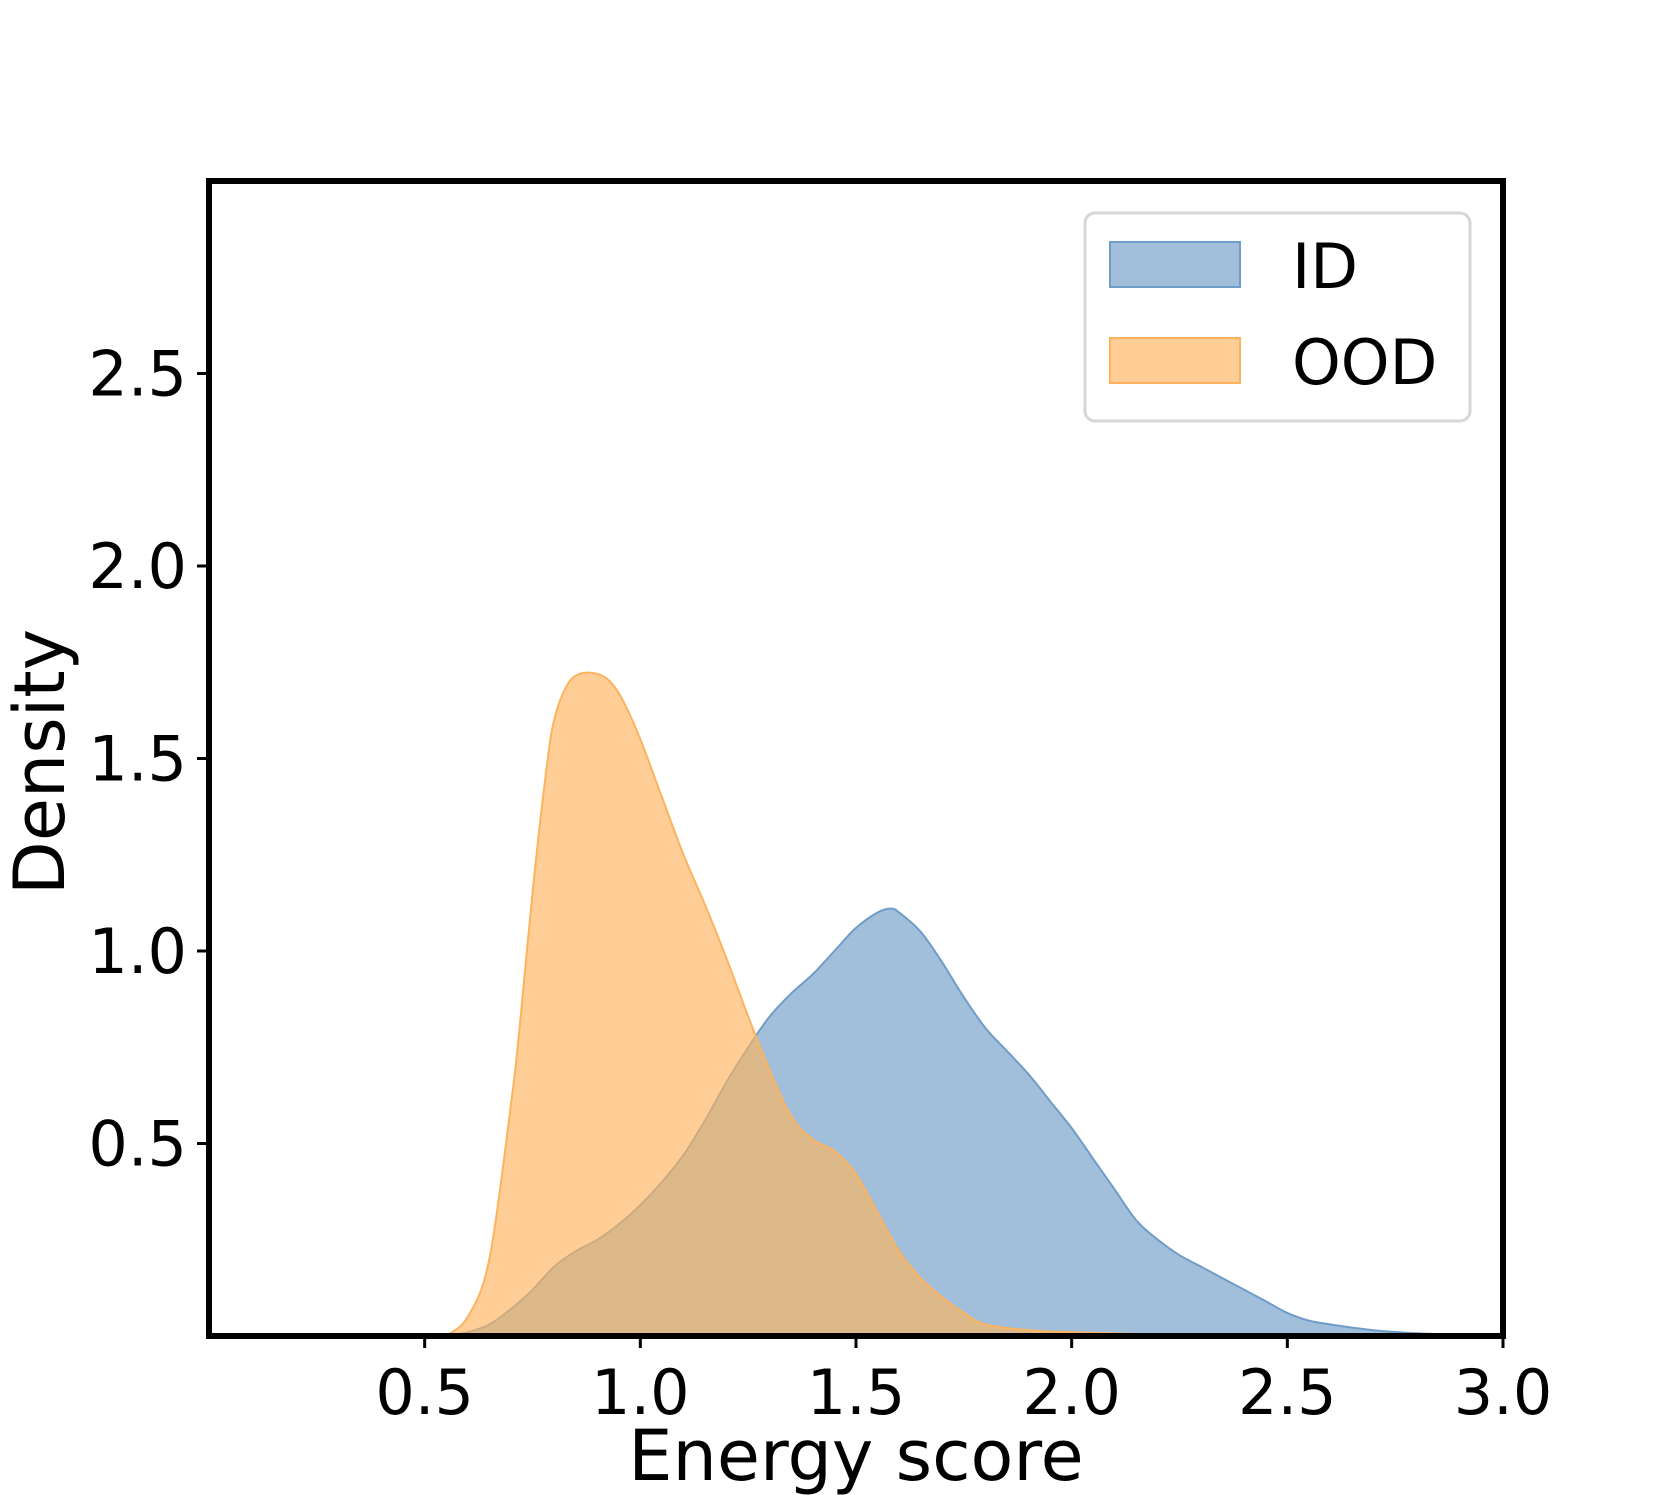 The width and height of the screenshot is (1661, 1495). What do you see at coordinates (1325, 266) in the screenshot?
I see `legend-label-id: ID` at bounding box center [1325, 266].